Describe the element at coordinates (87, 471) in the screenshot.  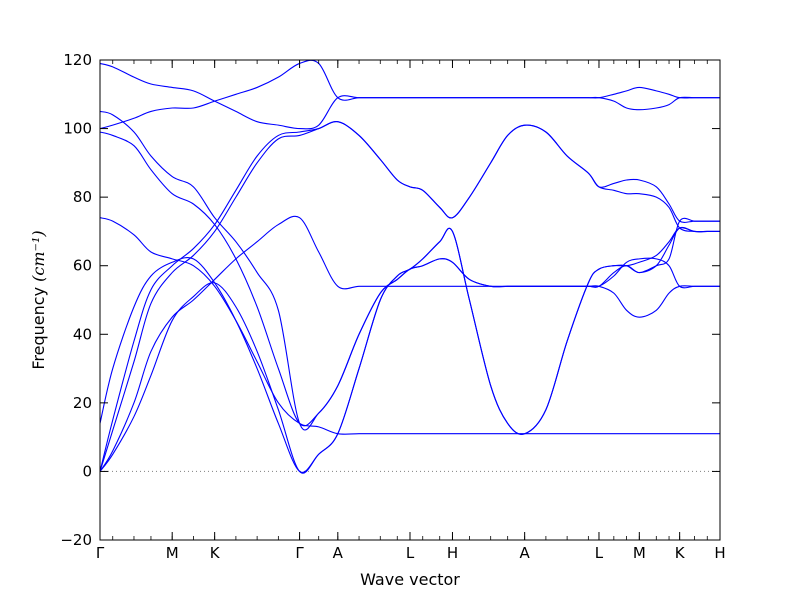
I see `y-tick-label: 0` at that location.